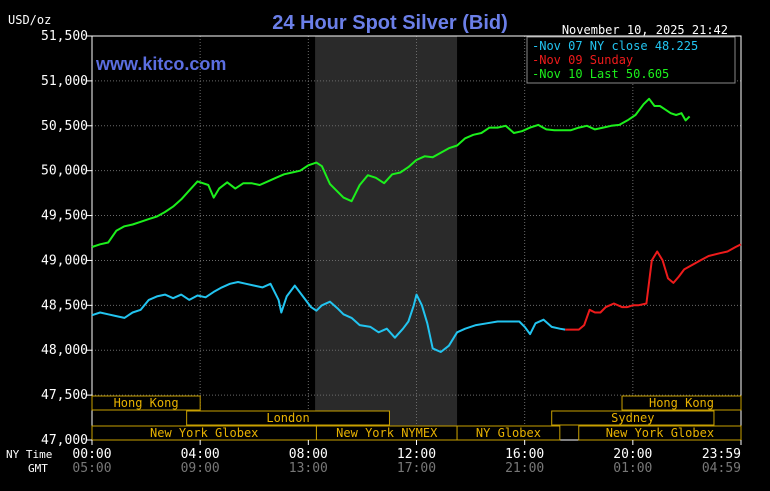  I want to click on x-tick-label-gmt: 09:00, so click(200, 468).